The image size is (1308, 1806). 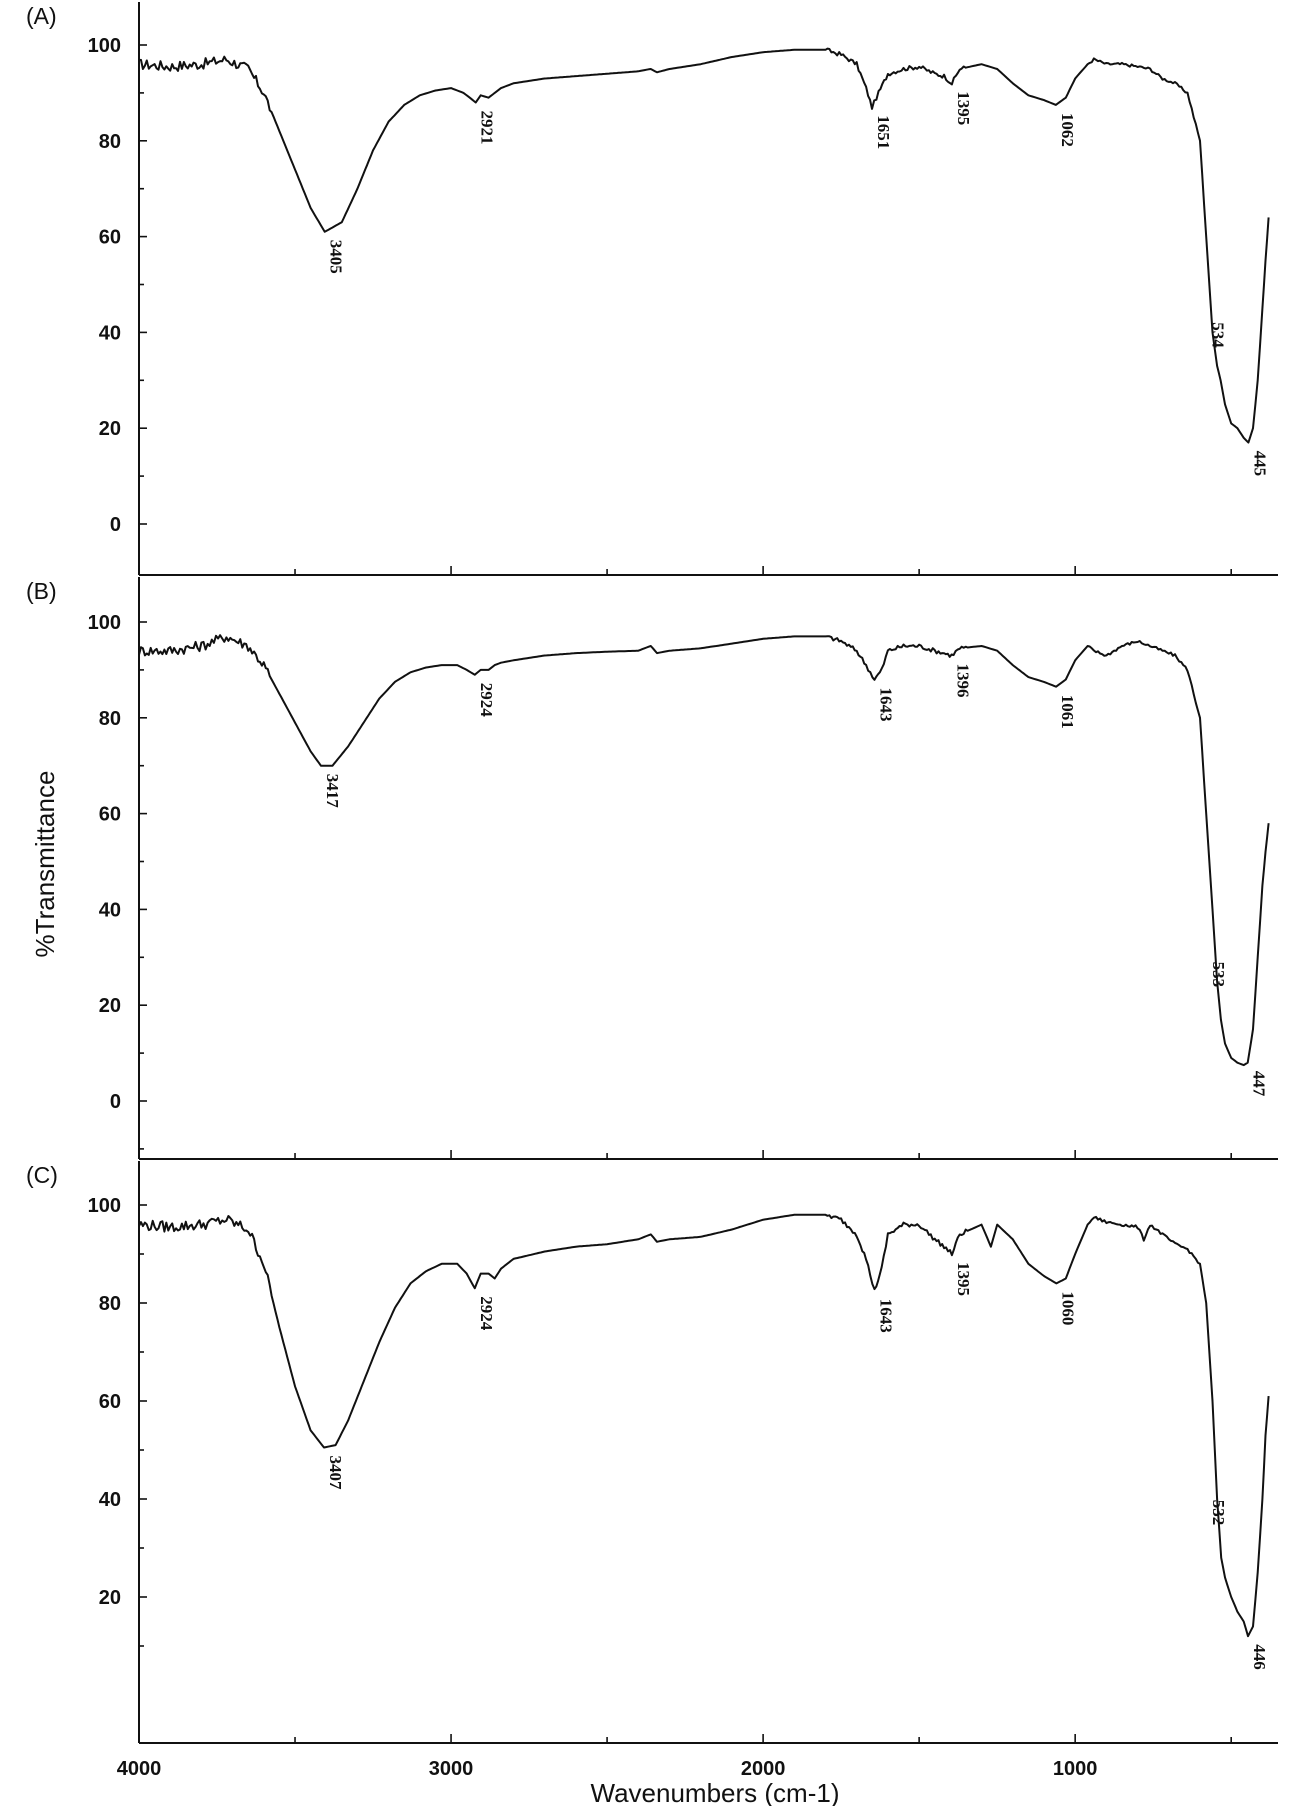 I want to click on x-tick-label: 2000, so click(x=763, y=1769).